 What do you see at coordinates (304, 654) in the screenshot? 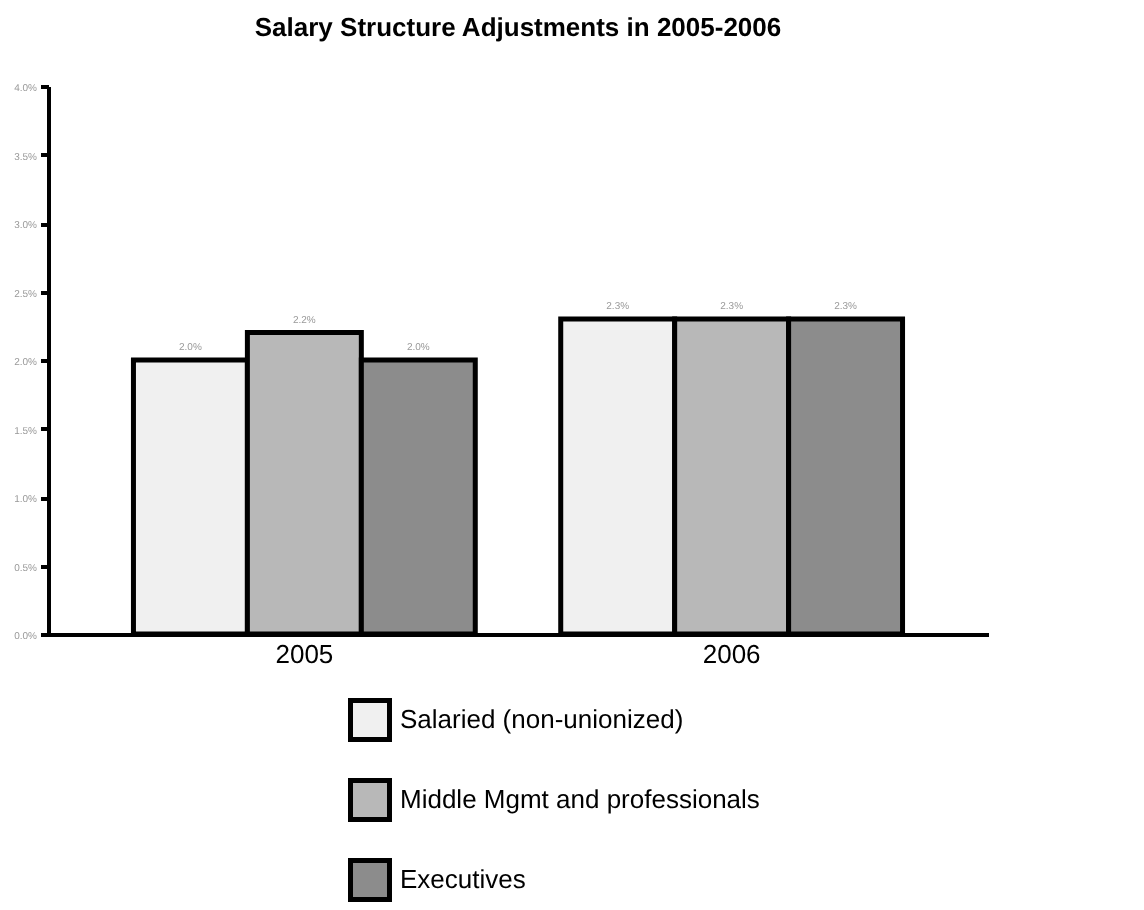
I see `x-tick-label: 2005` at bounding box center [304, 654].